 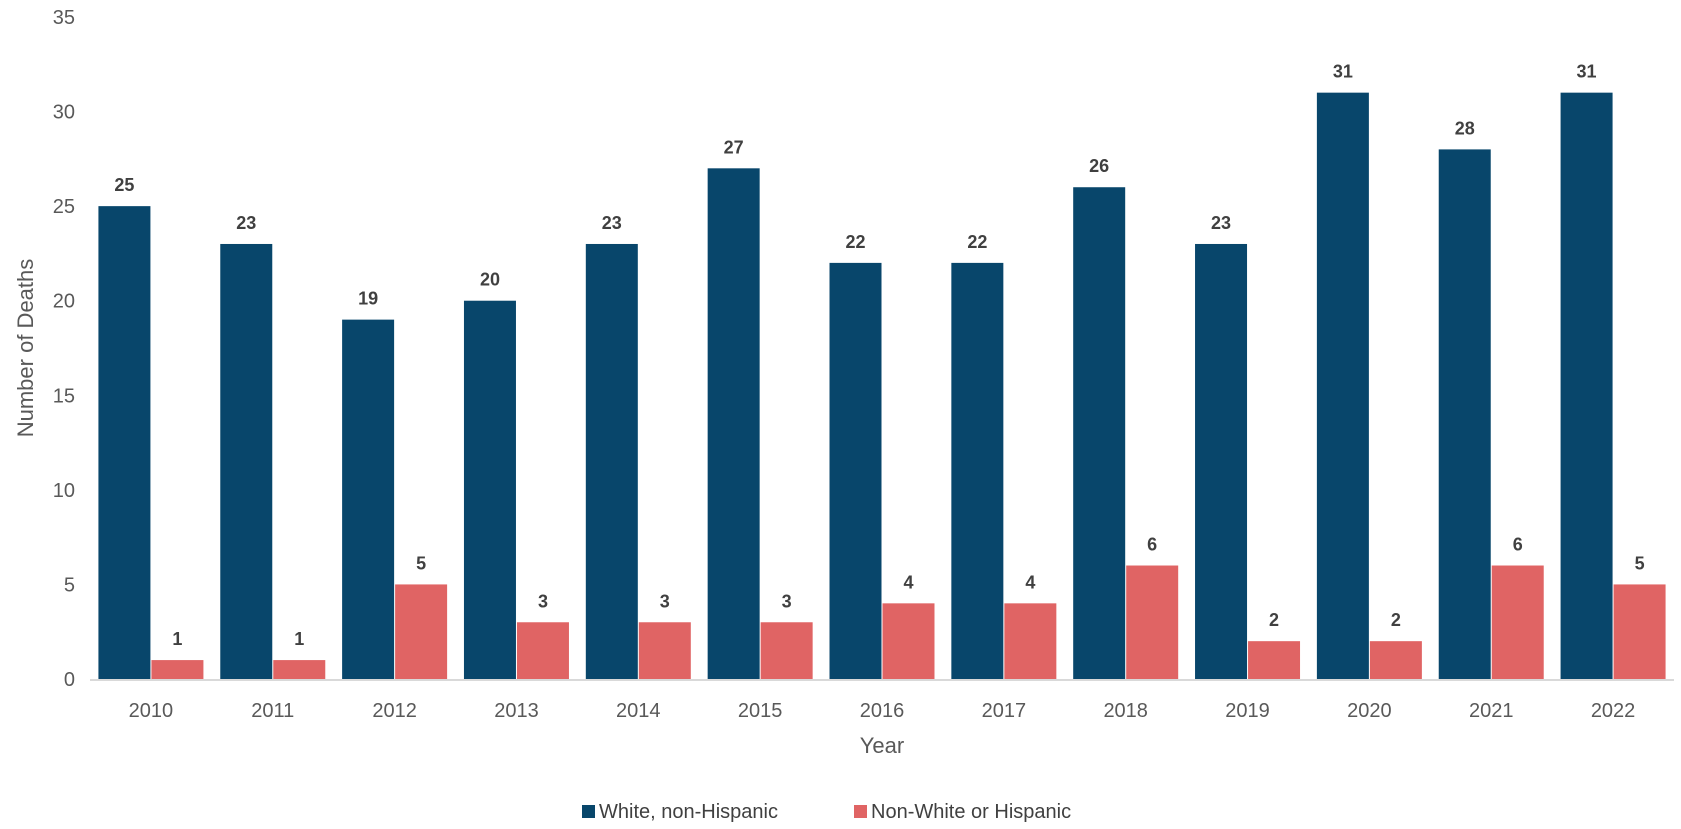 I want to click on y-axis-title: Number of Deaths, so click(x=25, y=348).